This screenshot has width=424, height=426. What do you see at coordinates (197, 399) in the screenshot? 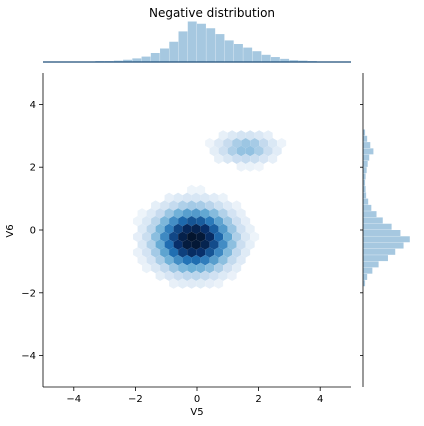
I see `x-tick-label: 0` at bounding box center [197, 399].